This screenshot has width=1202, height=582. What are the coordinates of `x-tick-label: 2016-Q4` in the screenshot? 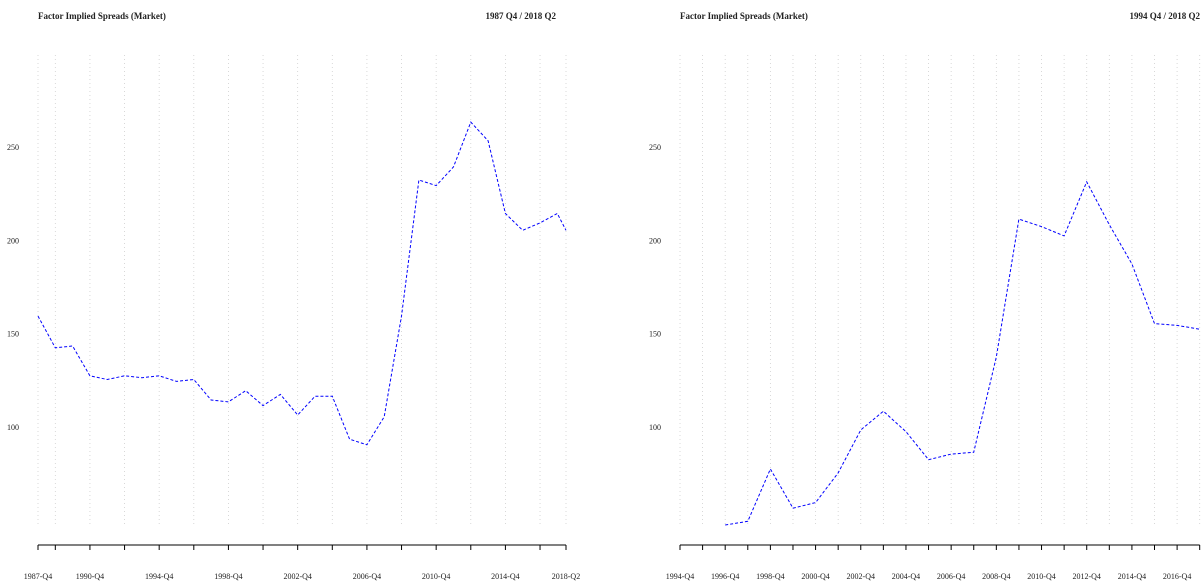 It's located at (1177, 576).